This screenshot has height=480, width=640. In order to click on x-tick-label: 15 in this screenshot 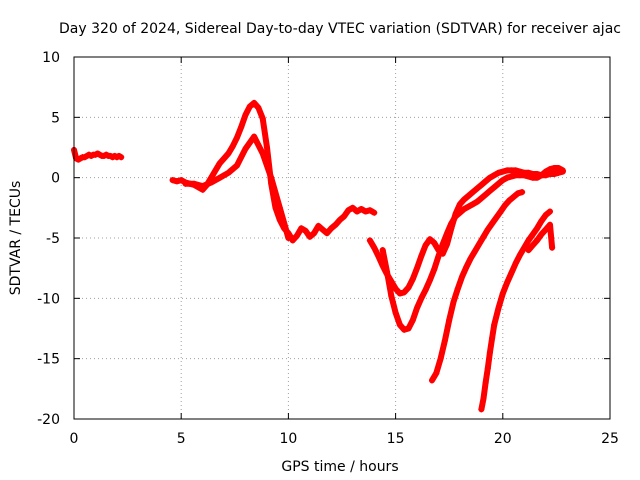, I will do `click(396, 439)`.